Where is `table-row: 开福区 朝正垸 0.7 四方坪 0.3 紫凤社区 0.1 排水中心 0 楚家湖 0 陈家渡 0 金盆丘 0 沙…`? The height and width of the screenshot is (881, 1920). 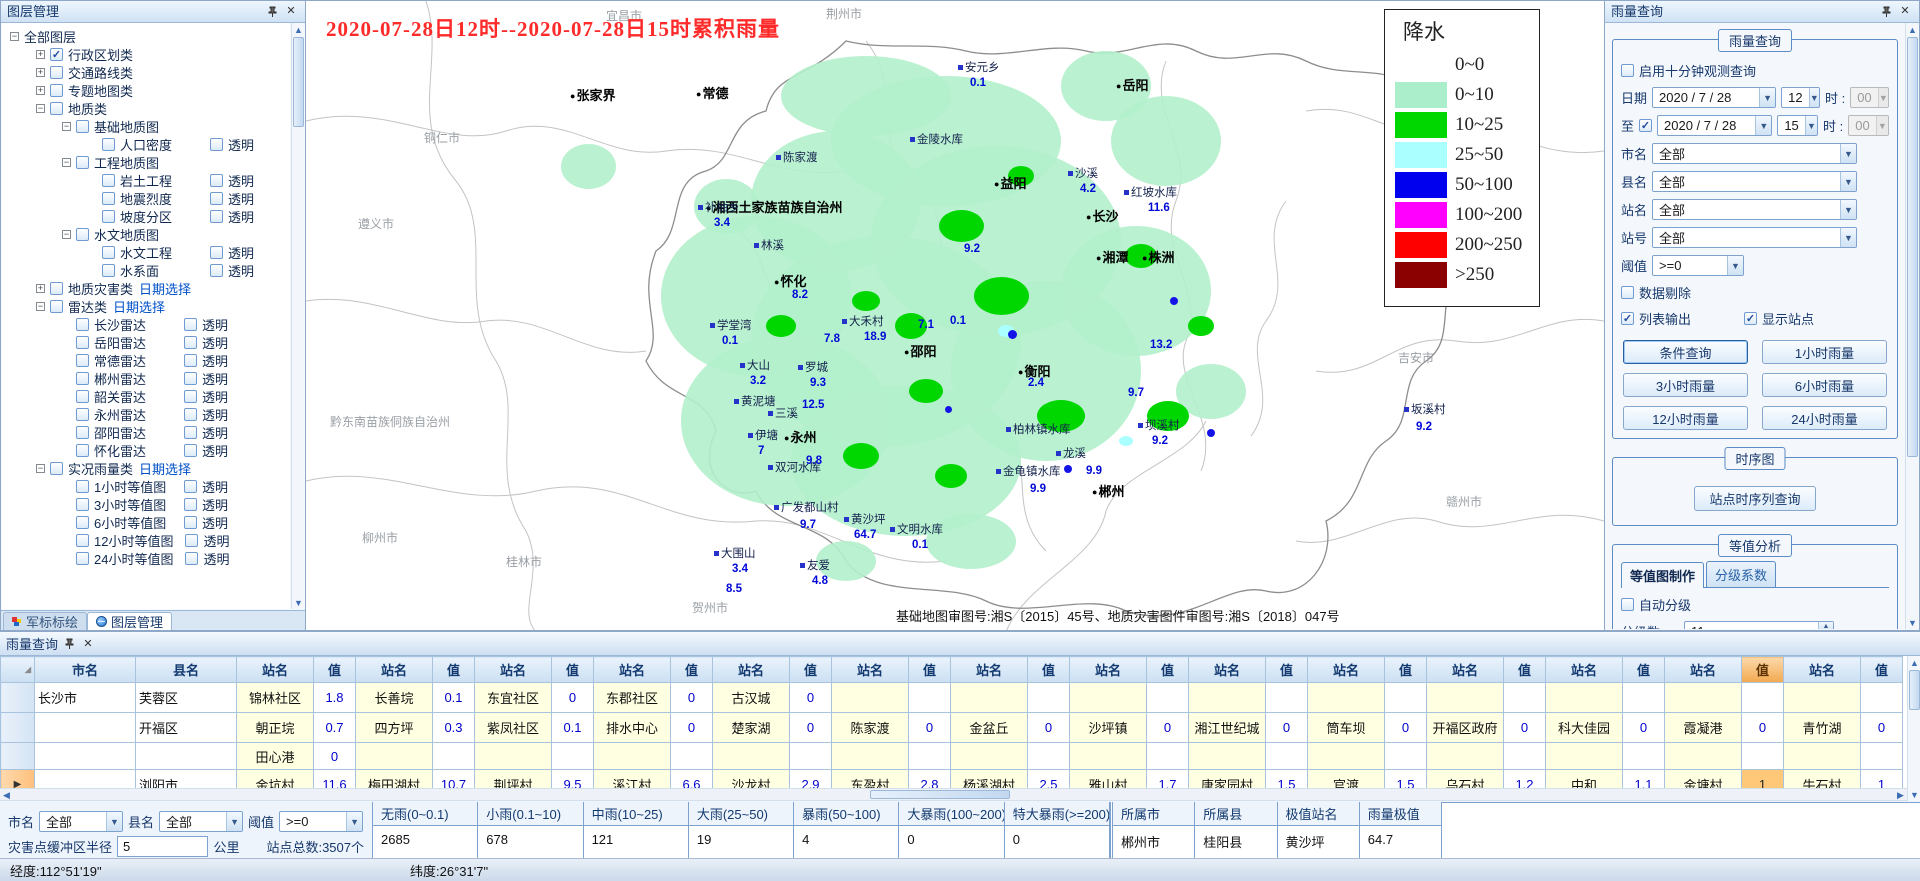
table-row: 开福区 朝正垸 0.7 四方坪 0.3 紫凤社区 0.1 排水中心 0 楚家湖 0 陈家渡 0 金盆丘 0 沙… is located at coordinates (951, 727).